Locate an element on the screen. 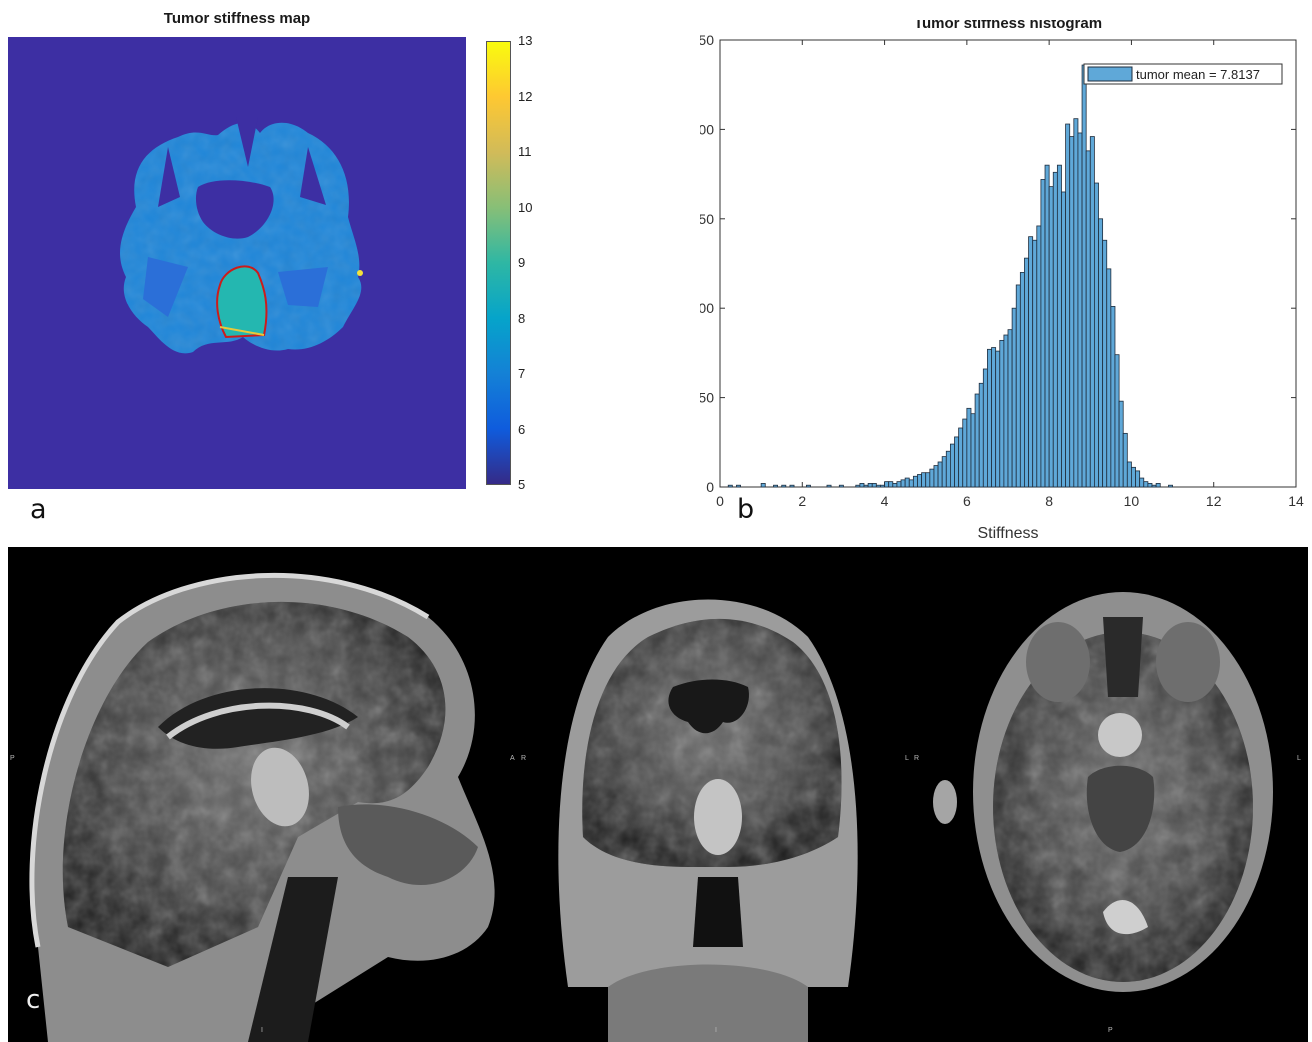  x-tick-label: 12 is located at coordinates (1214, 501).